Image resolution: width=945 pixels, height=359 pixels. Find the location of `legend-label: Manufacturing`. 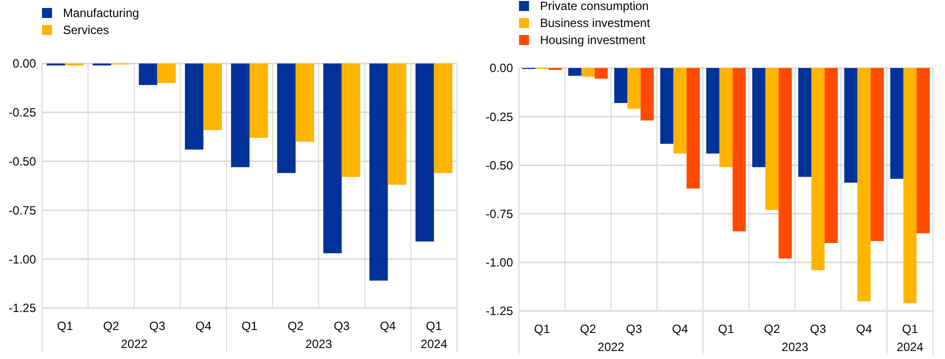

legend-label: Manufacturing is located at coordinates (101, 13).